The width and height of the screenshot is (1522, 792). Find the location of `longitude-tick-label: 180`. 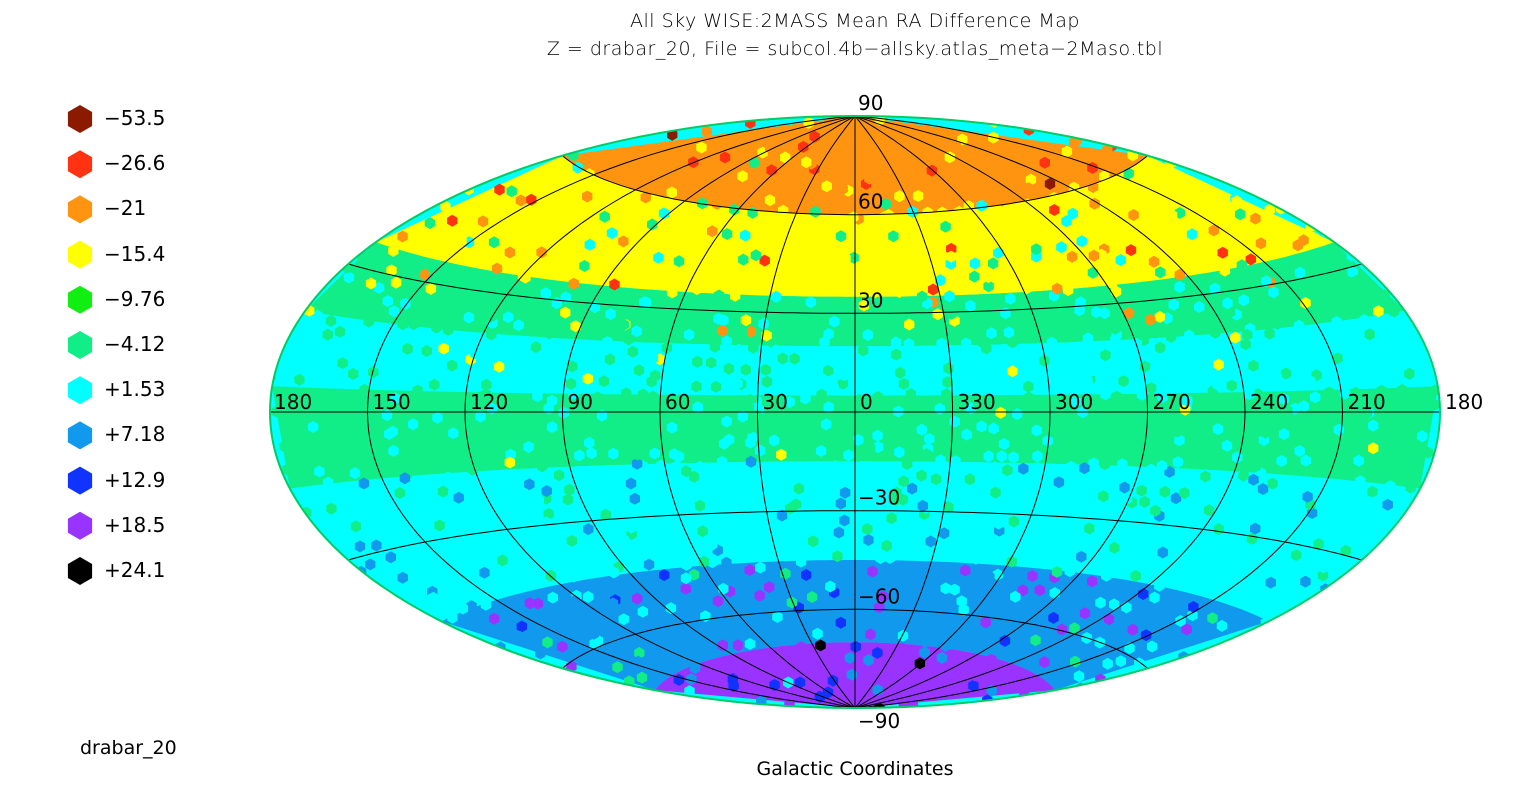

longitude-tick-label: 180 is located at coordinates (293, 402).